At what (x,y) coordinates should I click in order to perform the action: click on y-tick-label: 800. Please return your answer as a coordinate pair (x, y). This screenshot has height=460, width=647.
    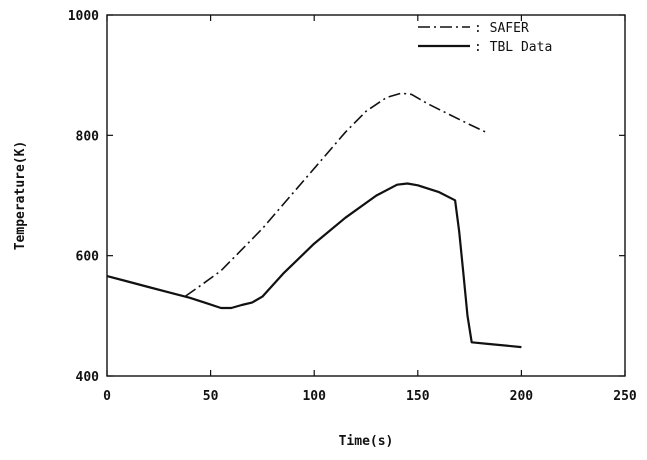
    Looking at the image, I should click on (88, 136).